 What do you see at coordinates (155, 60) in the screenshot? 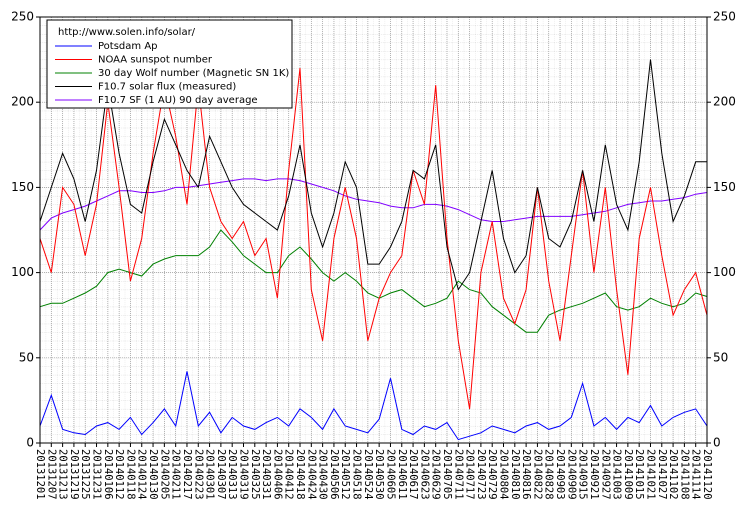
I see `legend-label: NOAA sunspot number` at bounding box center [155, 60].